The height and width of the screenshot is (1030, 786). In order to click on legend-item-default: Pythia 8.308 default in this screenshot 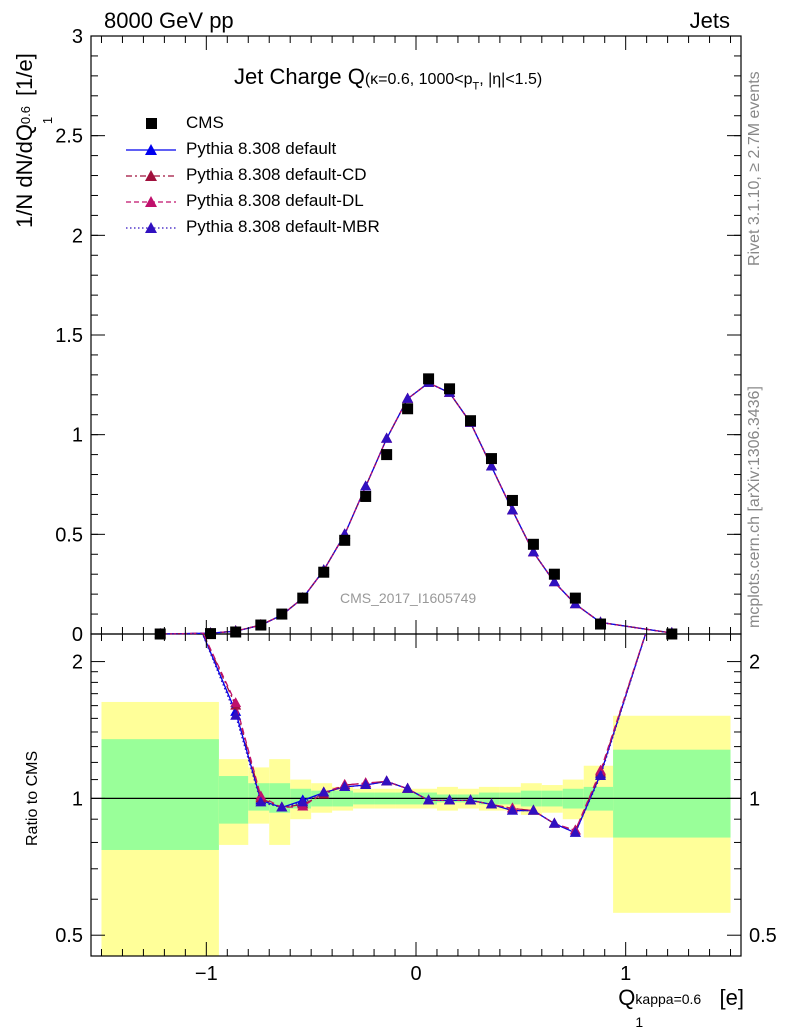, I will do `click(270, 150)`.